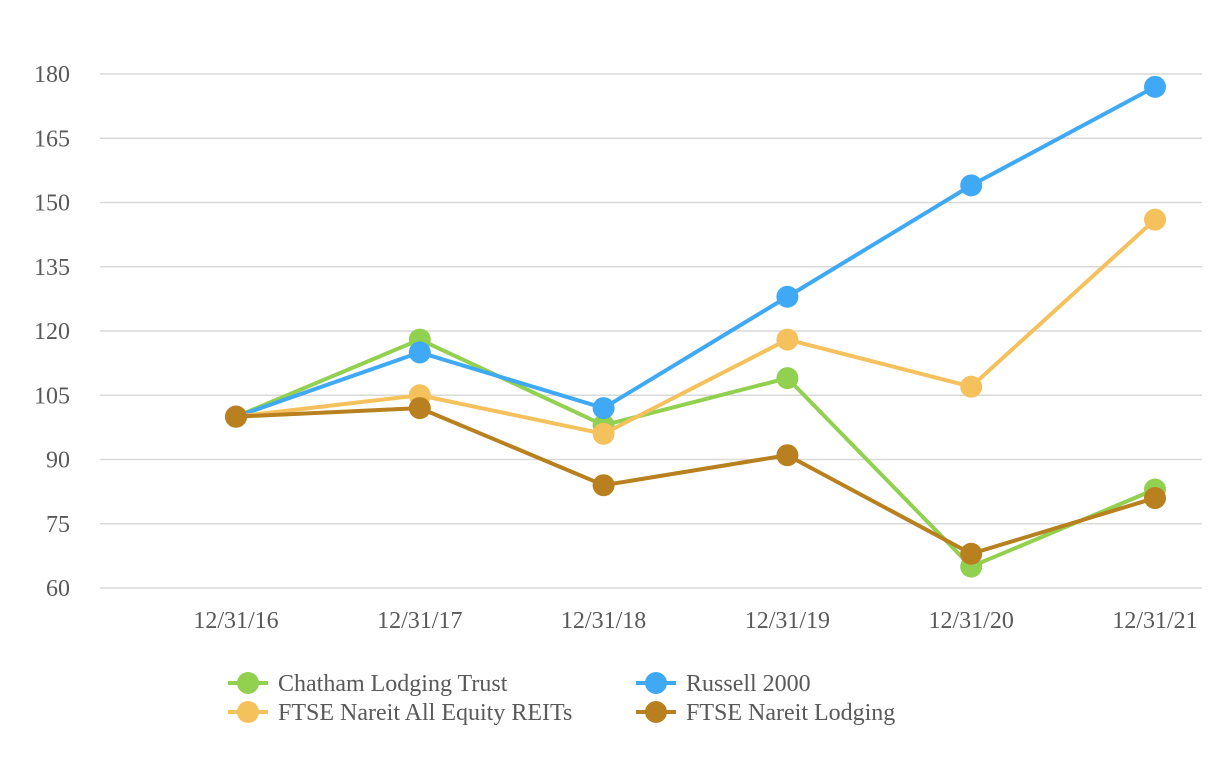 Image resolution: width=1232 pixels, height=760 pixels. I want to click on y-tick-label: 120, so click(52, 332).